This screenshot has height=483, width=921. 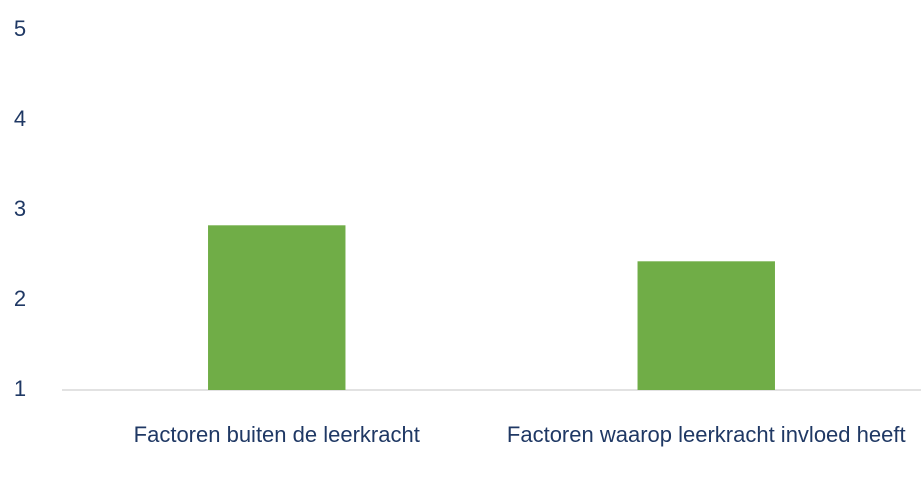 What do you see at coordinates (20, 28) in the screenshot?
I see `y-tick-label: 5` at bounding box center [20, 28].